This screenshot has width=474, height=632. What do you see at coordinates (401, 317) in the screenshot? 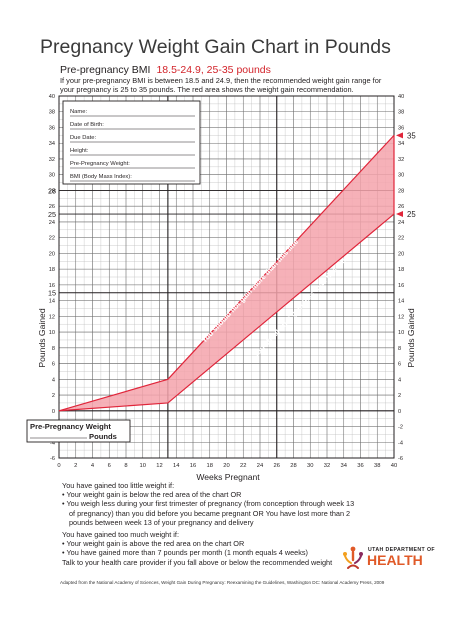
I see `y-tick-label-right: 12` at bounding box center [401, 317].